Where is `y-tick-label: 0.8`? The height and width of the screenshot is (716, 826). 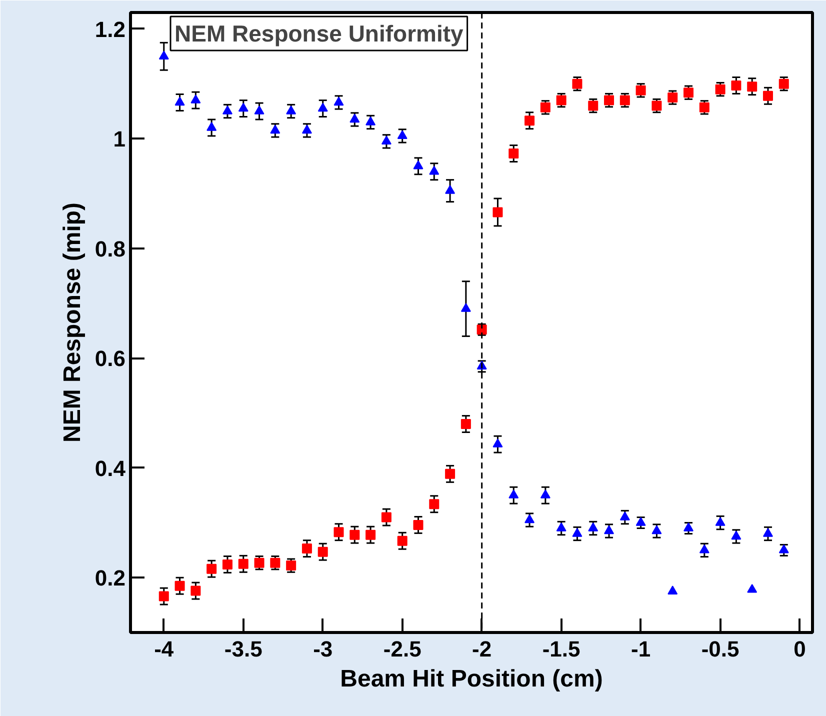 y-tick-label: 0.8 is located at coordinates (110, 249).